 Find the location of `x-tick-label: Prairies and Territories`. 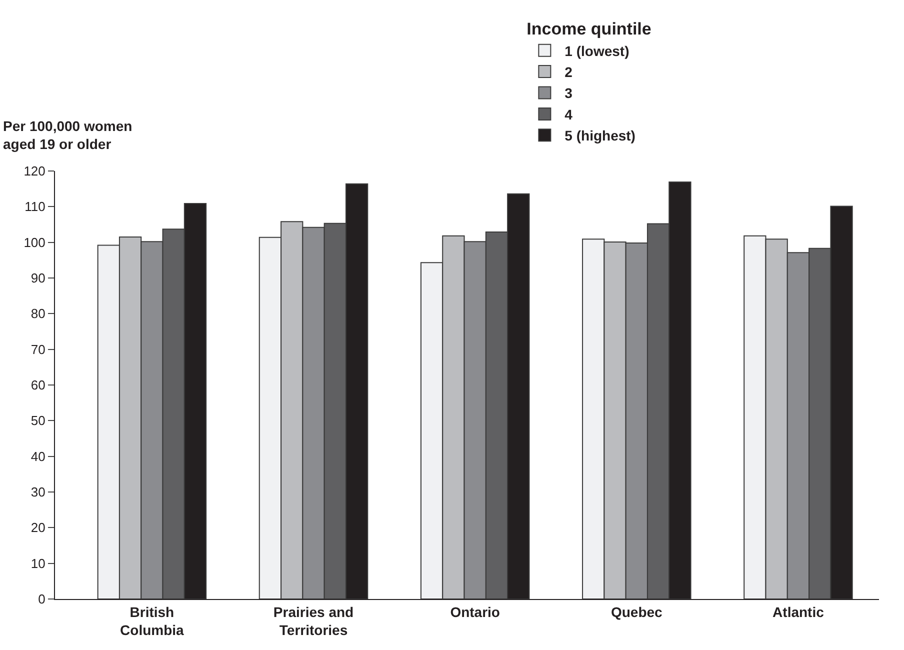

x-tick-label: Prairies and Territories is located at coordinates (313, 621).